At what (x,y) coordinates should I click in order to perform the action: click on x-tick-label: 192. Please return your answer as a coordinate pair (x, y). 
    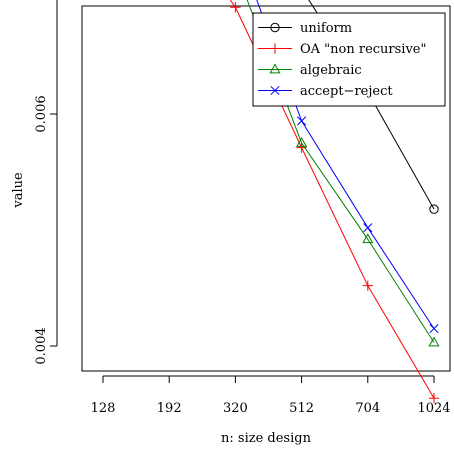
    Looking at the image, I should click on (169, 408).